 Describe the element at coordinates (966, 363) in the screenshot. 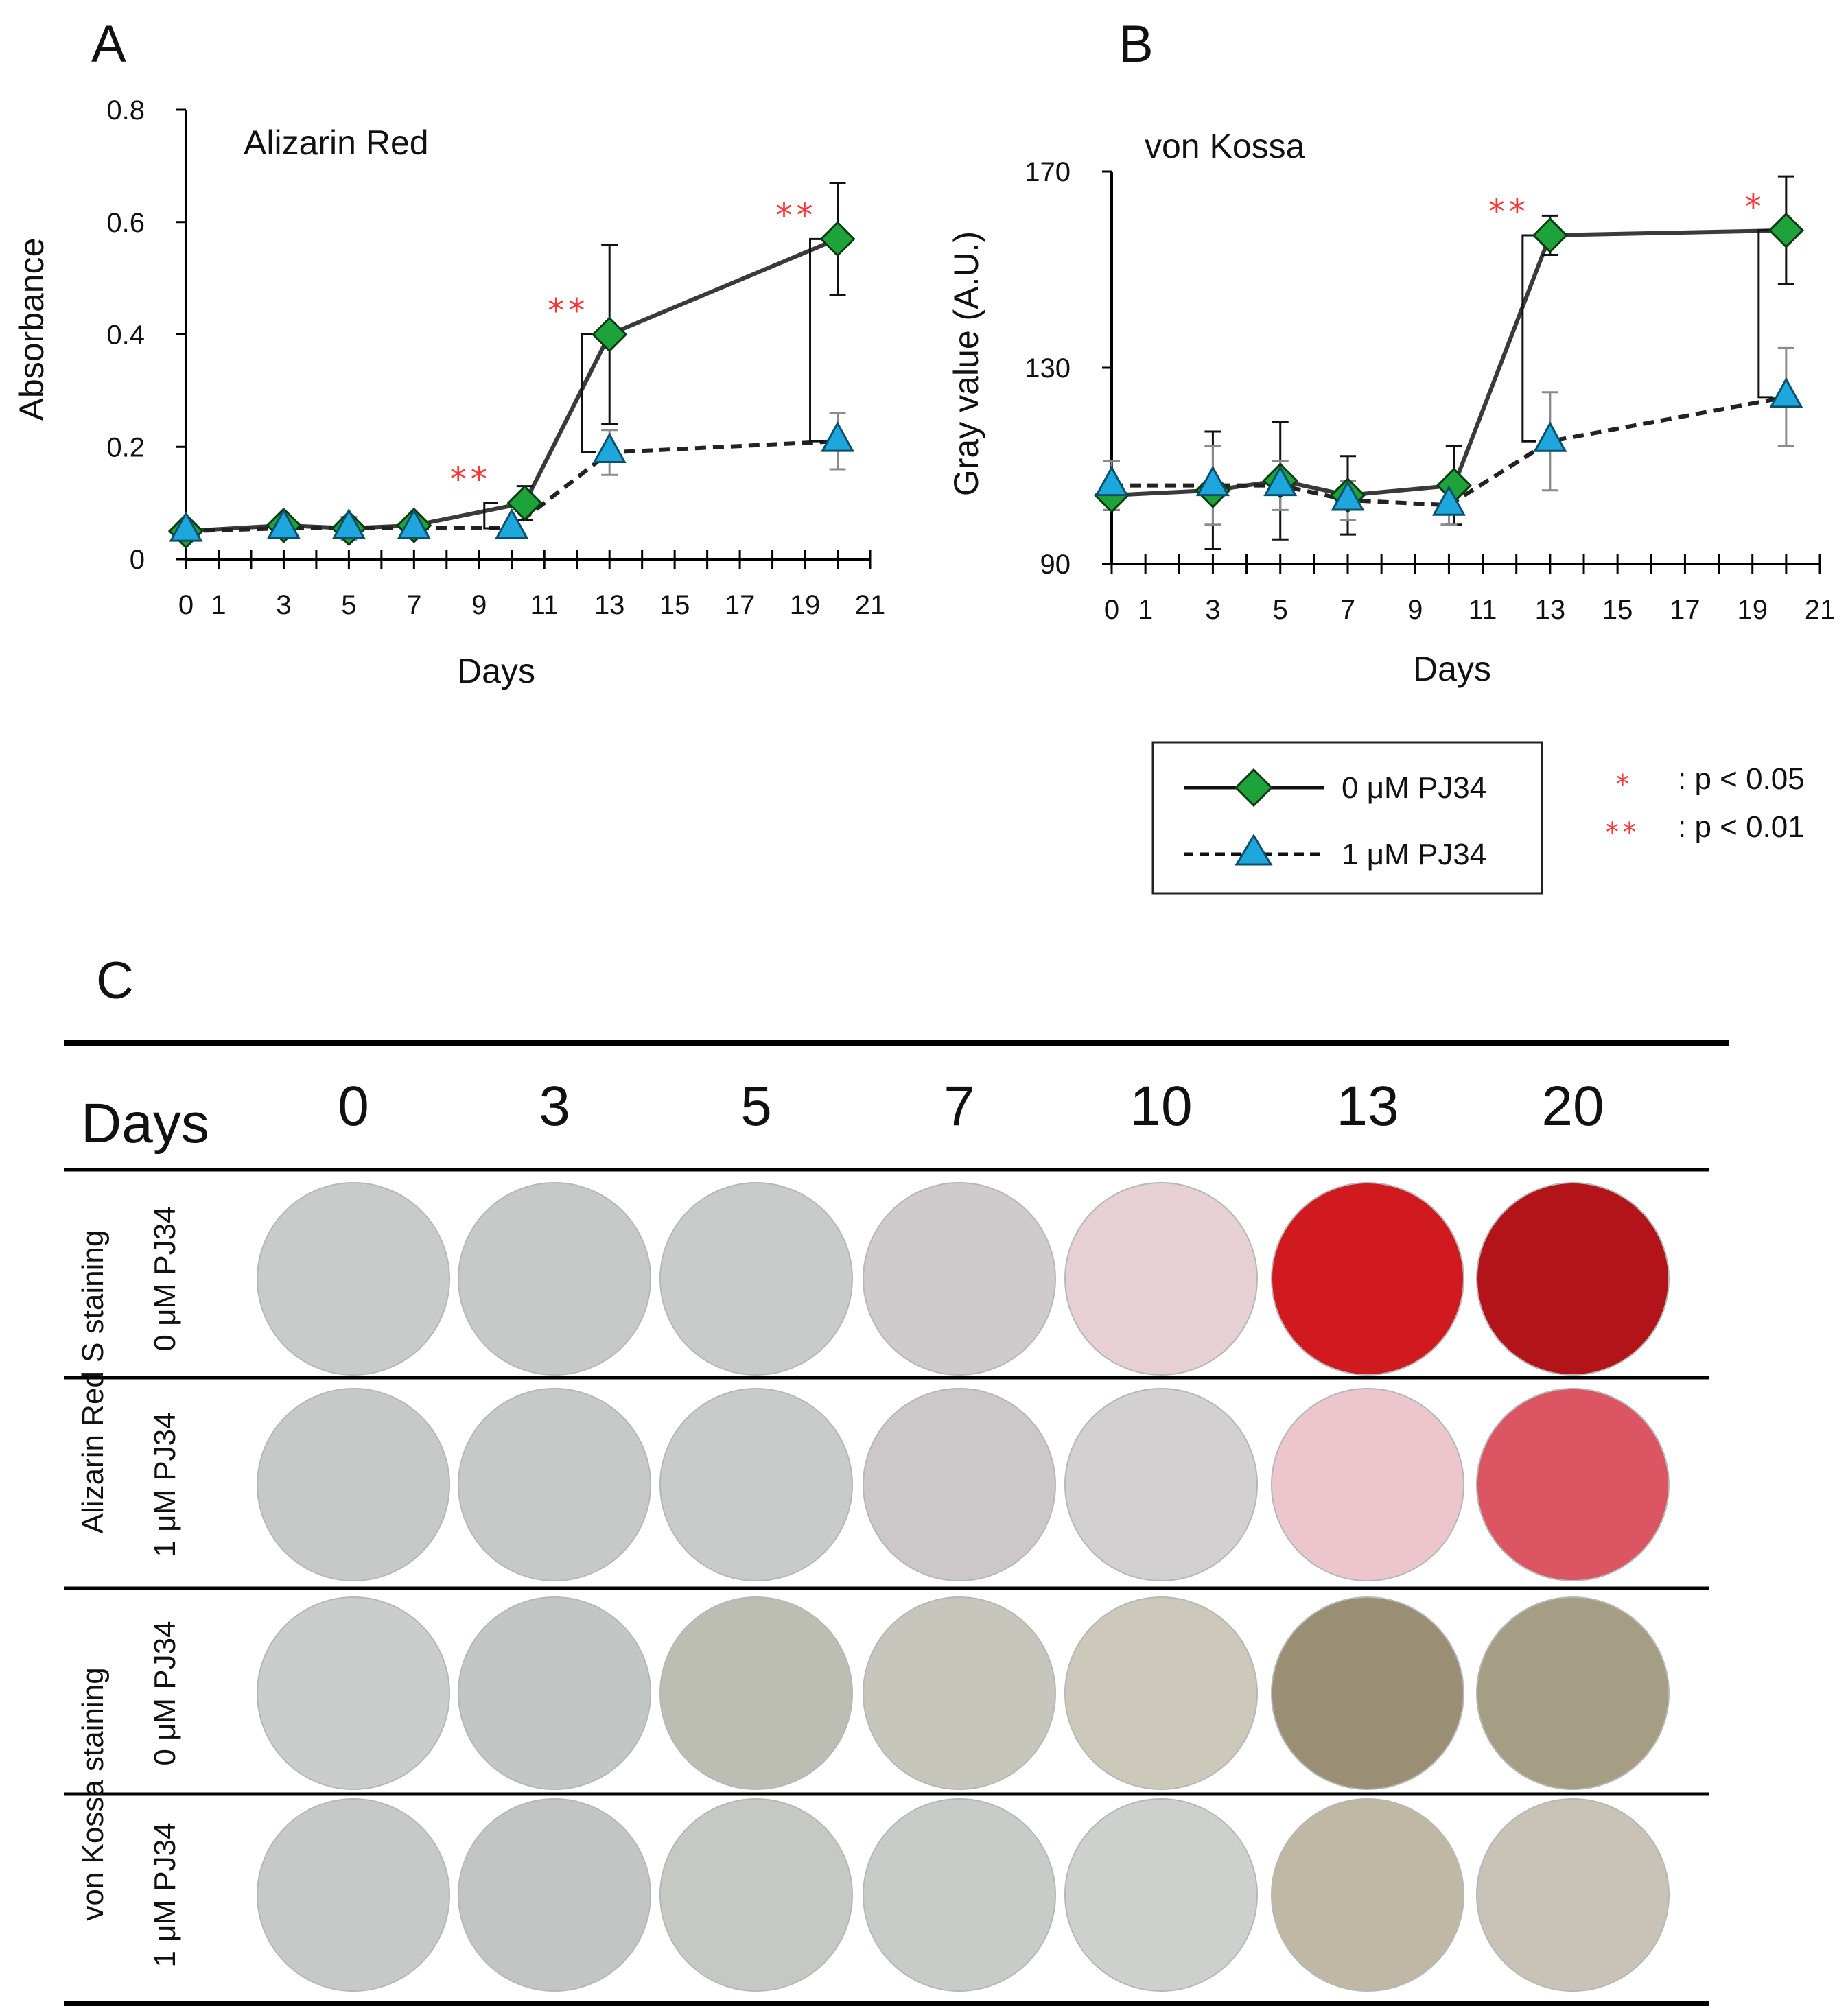

I see `chart-b-ylabel: Gray value (A.U.)` at that location.